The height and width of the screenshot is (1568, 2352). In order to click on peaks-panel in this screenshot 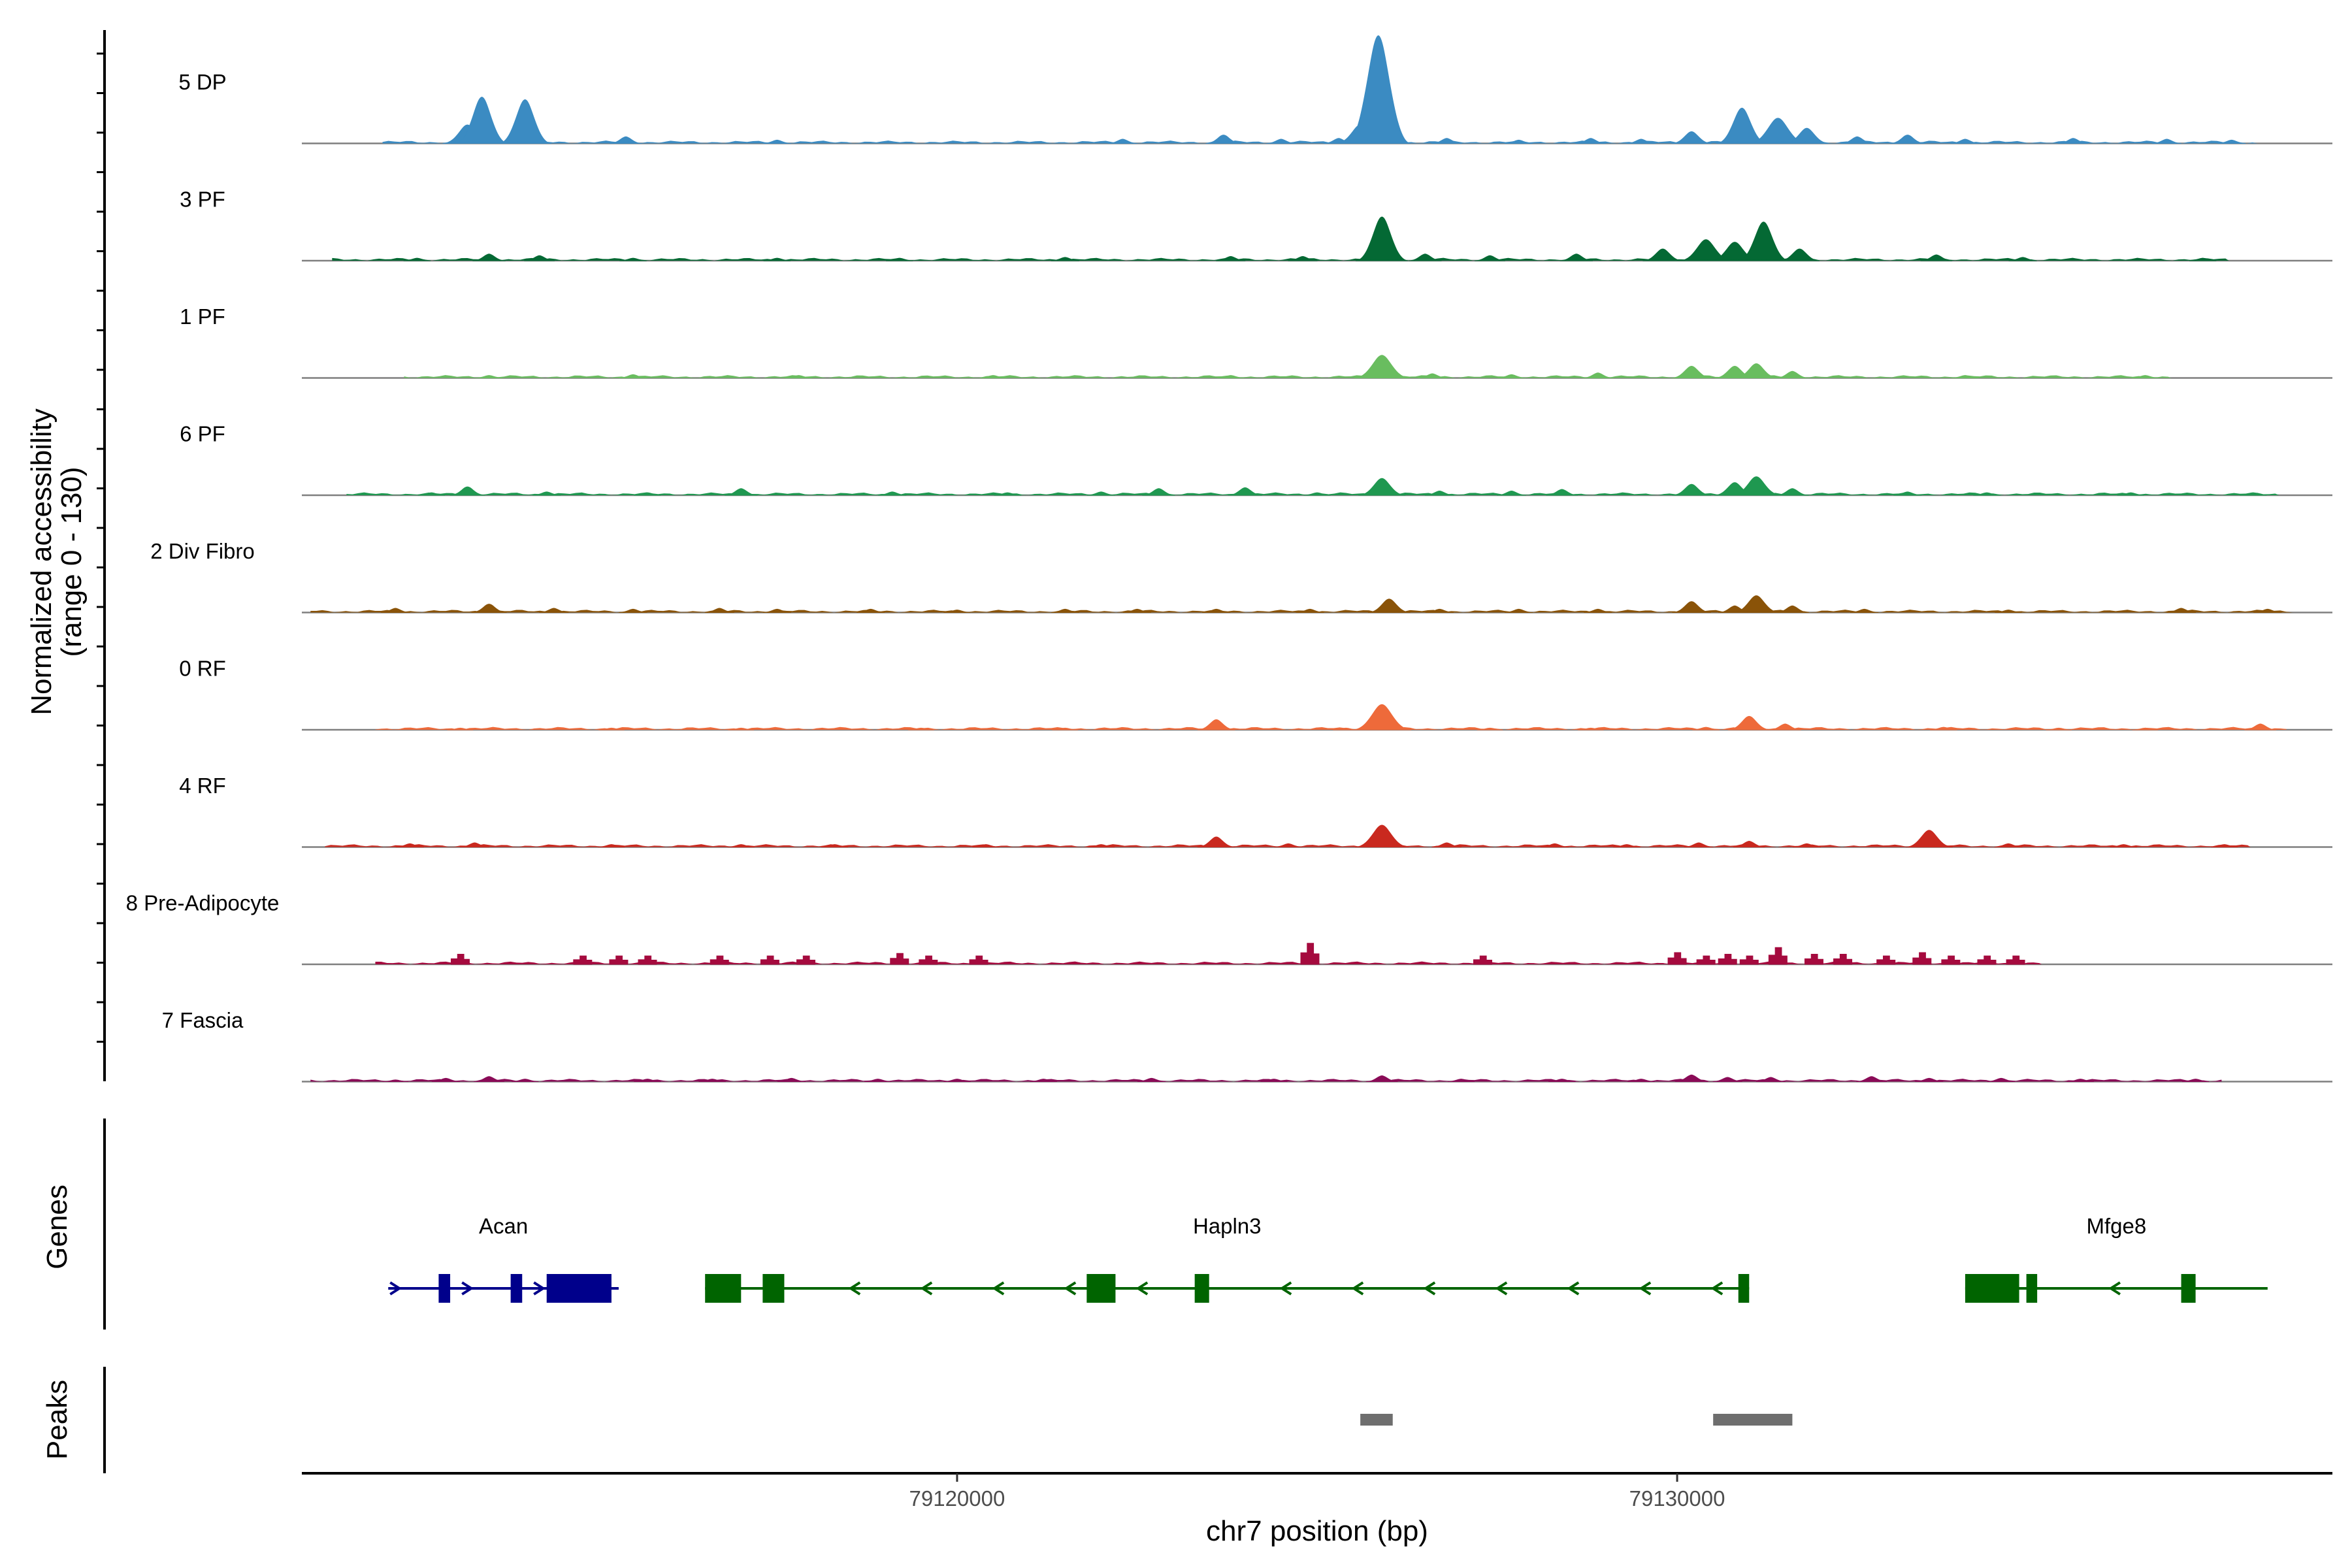, I will do `click(1576, 1420)`.